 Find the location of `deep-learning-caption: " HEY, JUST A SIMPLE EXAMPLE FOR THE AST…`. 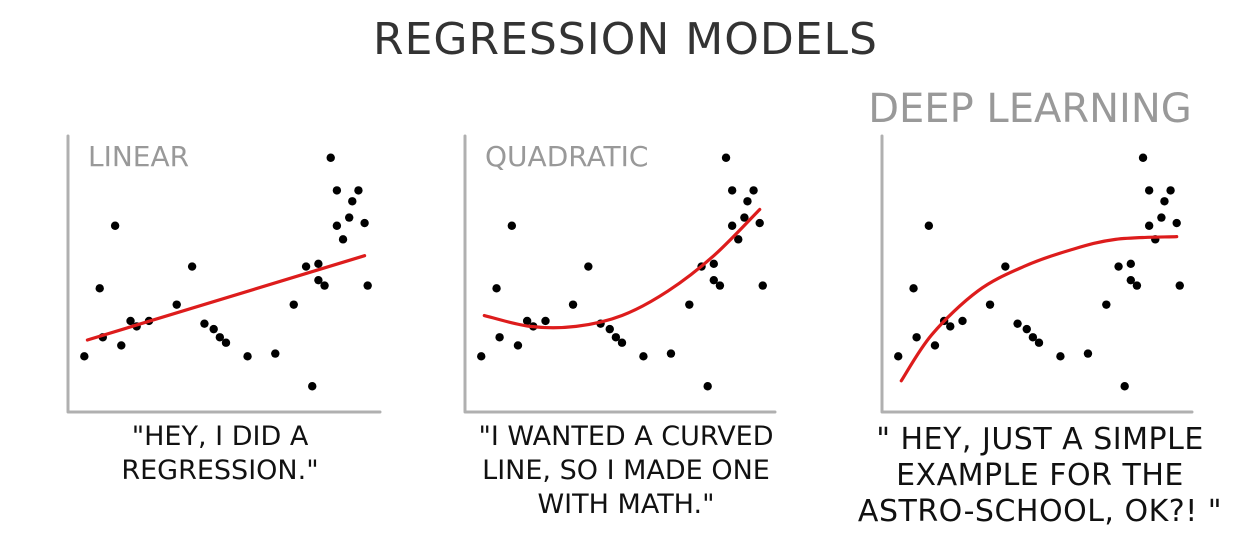

deep-learning-caption: " HEY, JUST A SIMPLE EXAMPLE FOR THE AST… is located at coordinates (1040, 475).